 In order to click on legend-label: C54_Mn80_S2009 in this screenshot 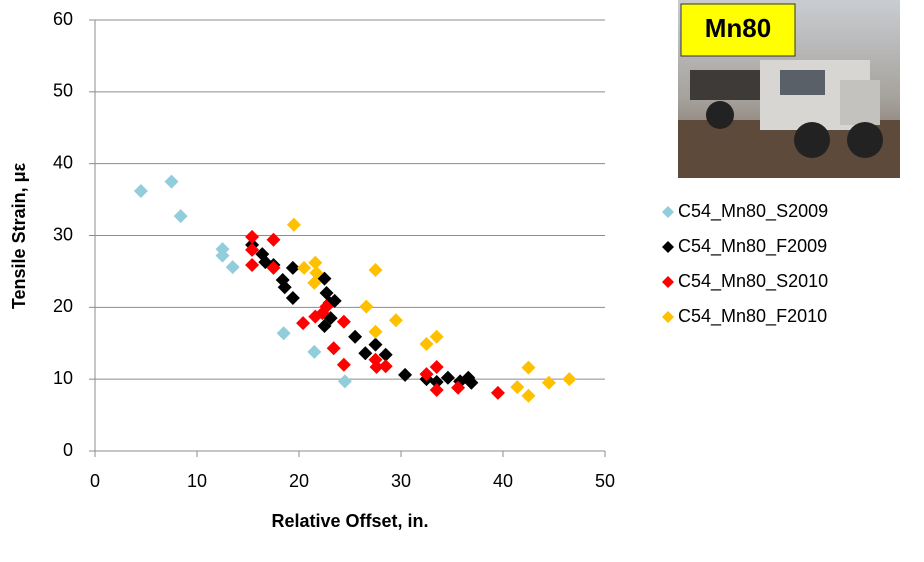, I will do `click(753, 211)`.